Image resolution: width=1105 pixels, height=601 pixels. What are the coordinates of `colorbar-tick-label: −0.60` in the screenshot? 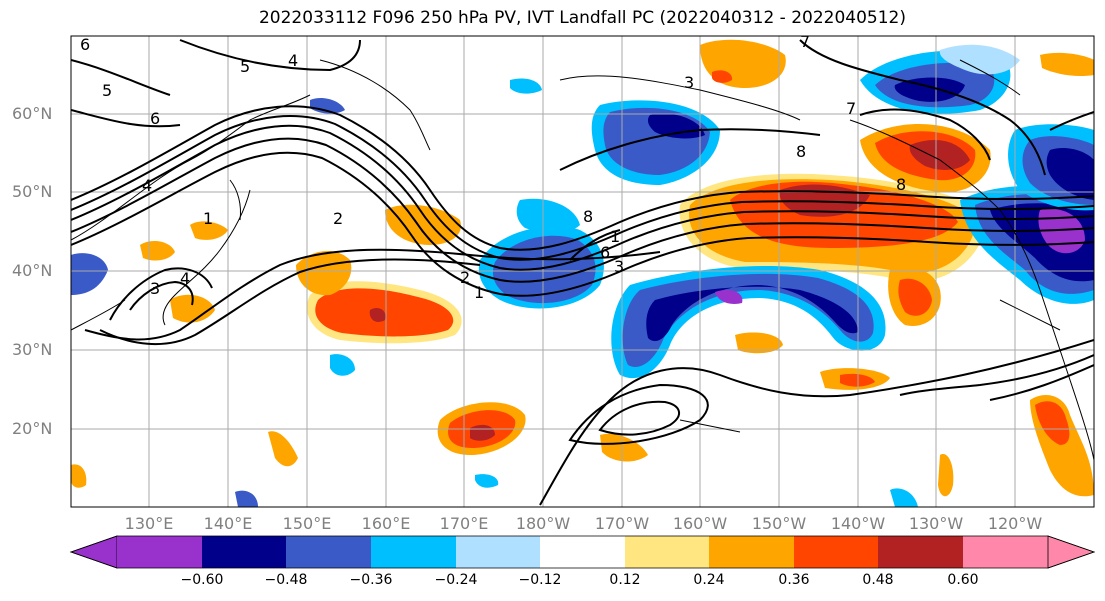 It's located at (202, 580).